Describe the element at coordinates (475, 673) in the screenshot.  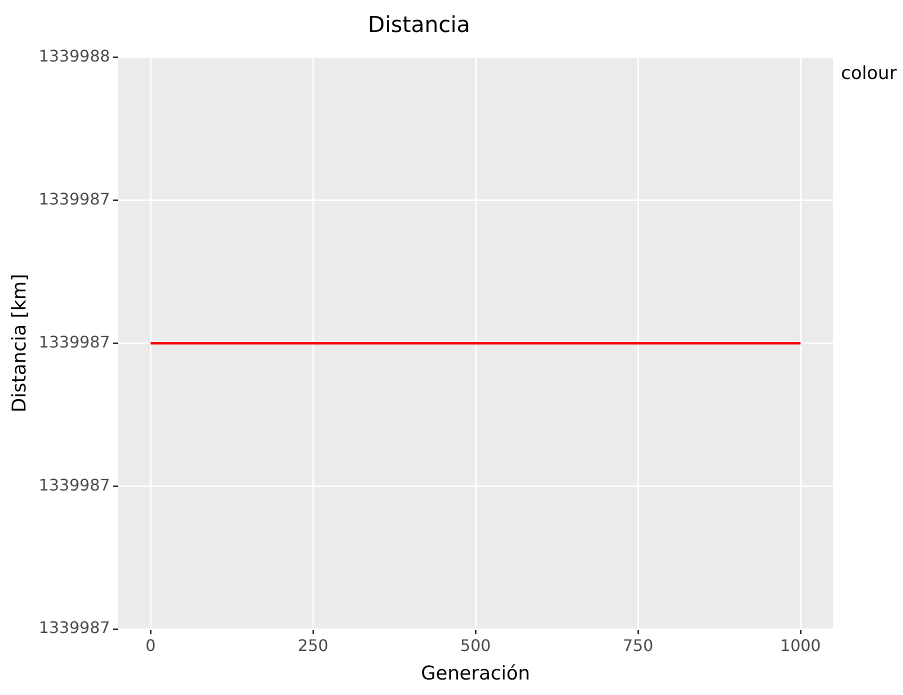
I see `x-axis-title: Generación` at that location.